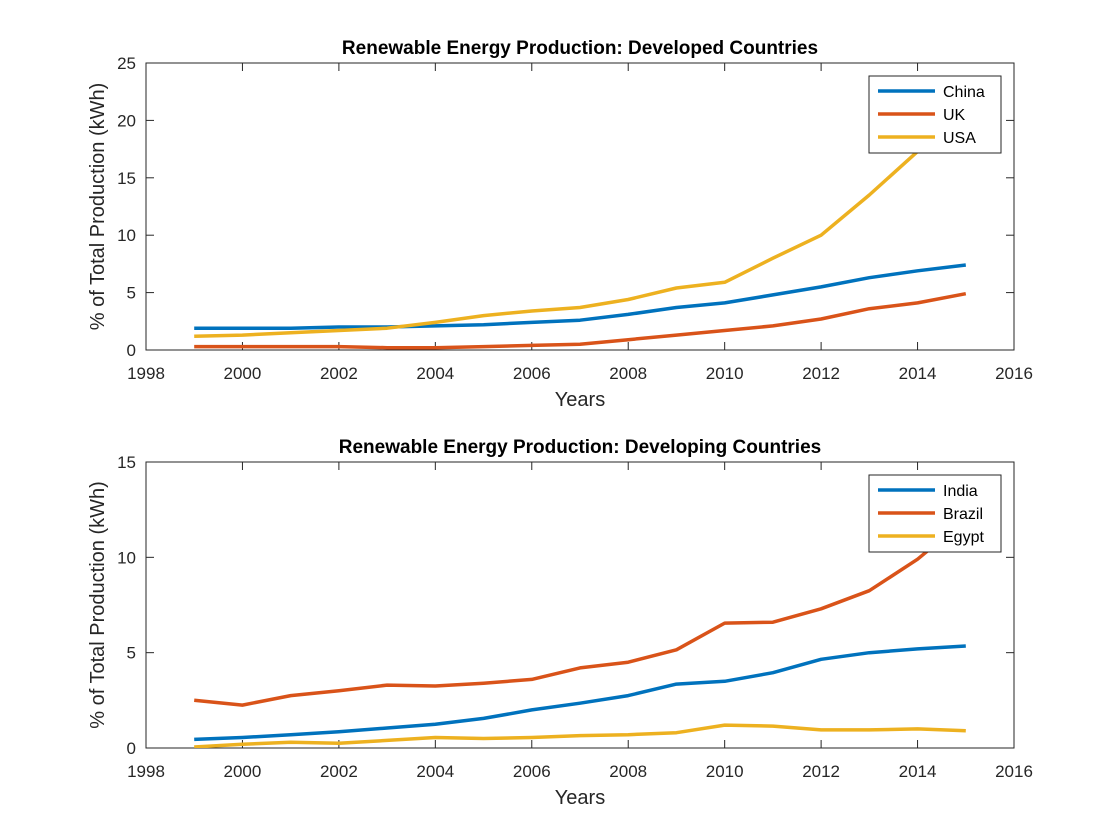 Image resolution: width=1120 pixels, height=840 pixels. Describe the element at coordinates (935, 114) in the screenshot. I see `legend: China UK USA` at that location.